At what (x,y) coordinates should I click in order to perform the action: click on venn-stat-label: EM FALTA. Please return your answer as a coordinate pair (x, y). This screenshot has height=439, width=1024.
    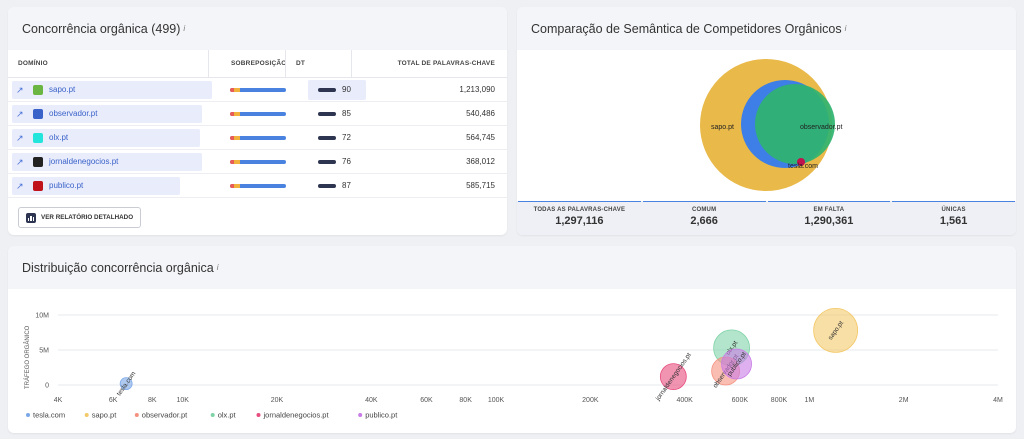
    Looking at the image, I should click on (829, 210).